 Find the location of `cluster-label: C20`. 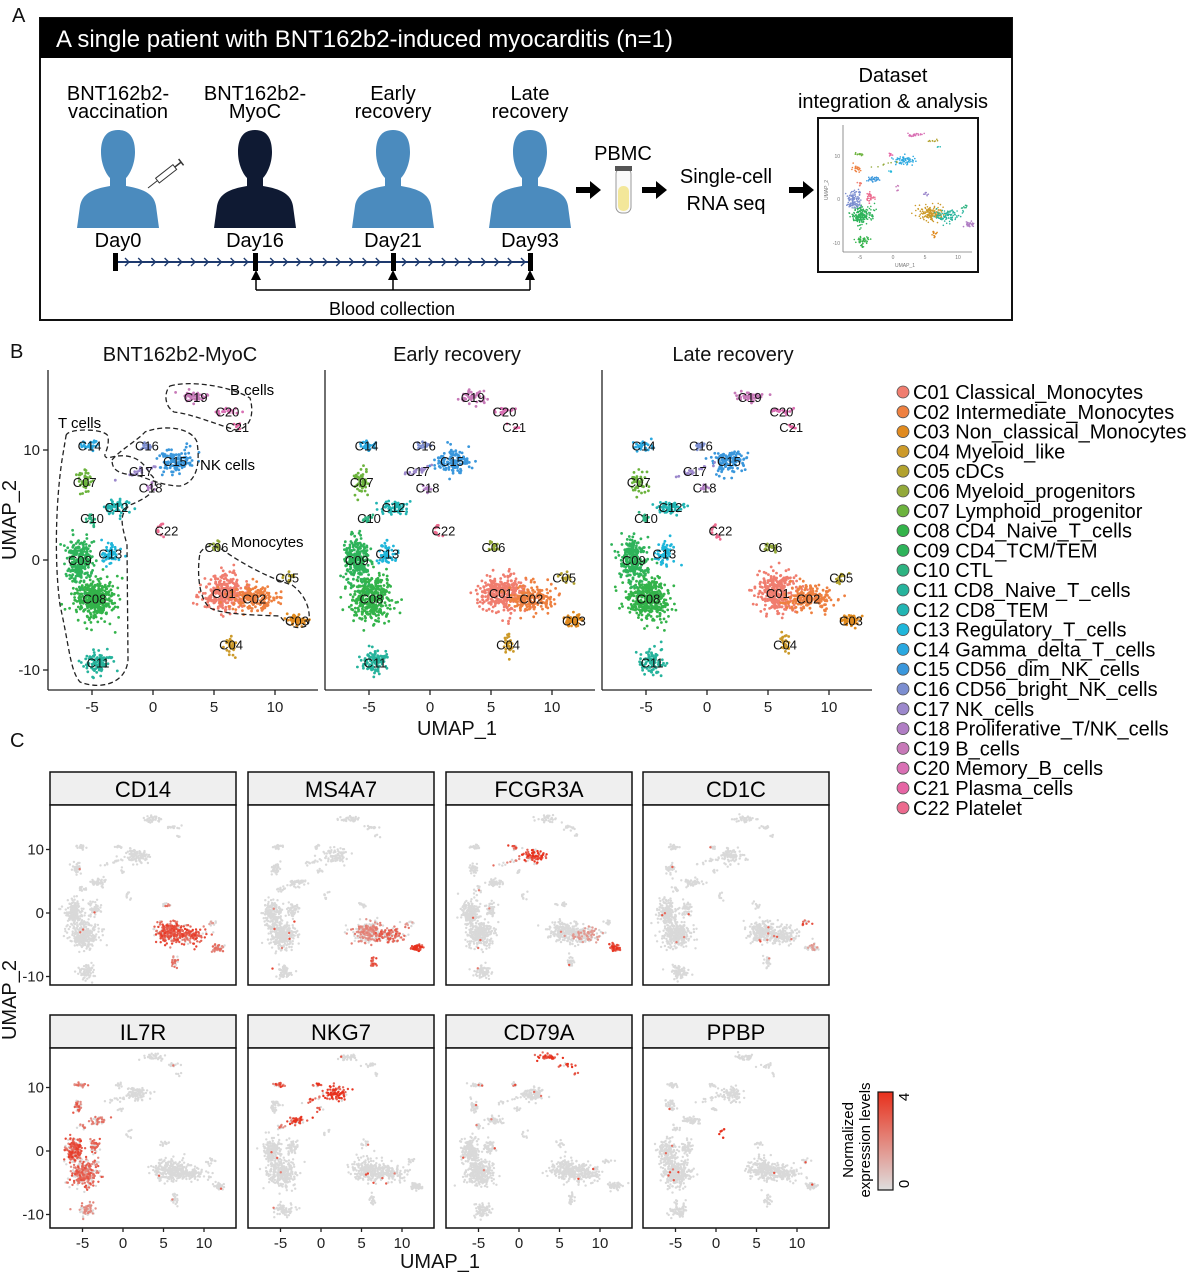

cluster-label: C20 is located at coordinates (227, 412).